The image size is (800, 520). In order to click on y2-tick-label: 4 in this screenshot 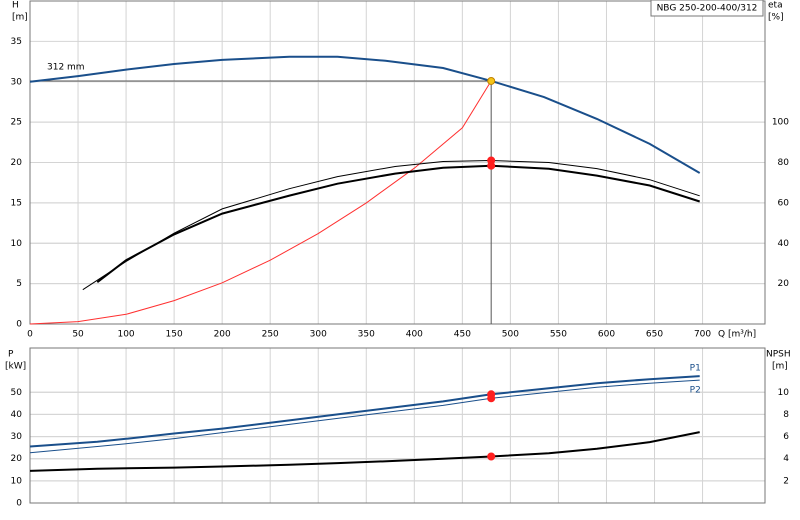, I will do `click(786, 459)`.